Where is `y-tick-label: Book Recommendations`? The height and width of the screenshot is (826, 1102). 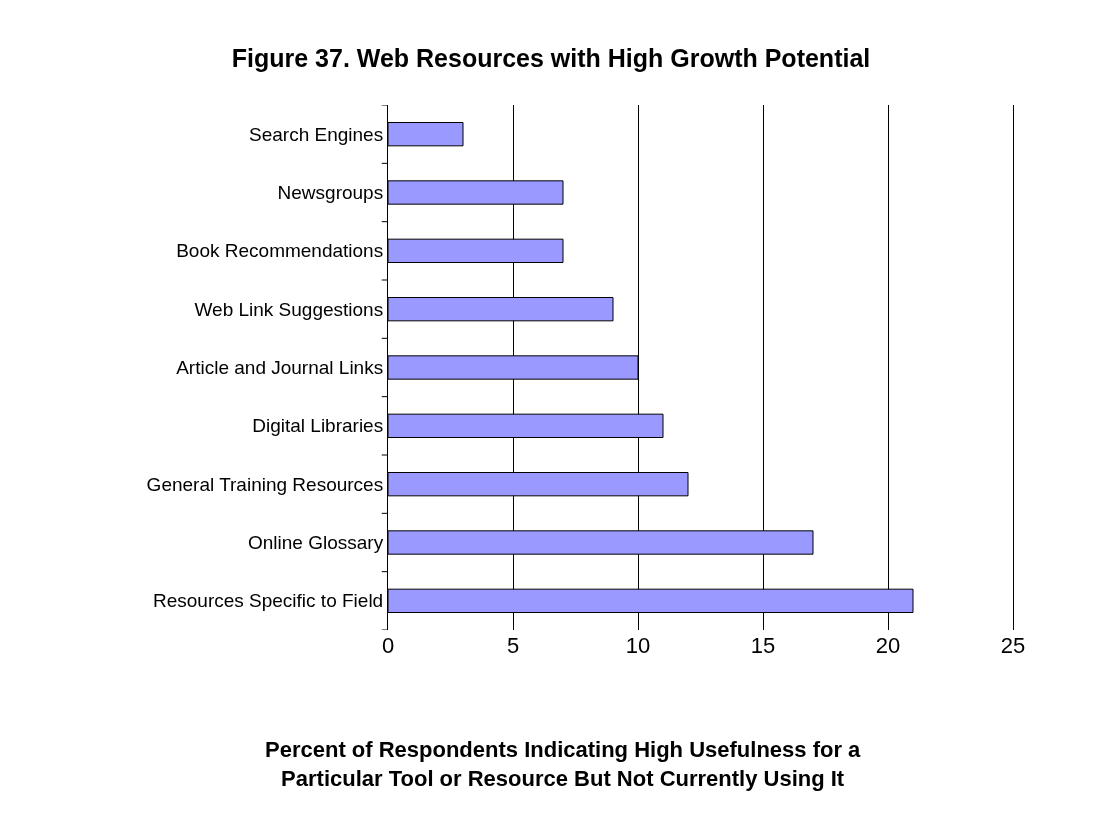
y-tick-label: Book Recommendations is located at coordinates (280, 251).